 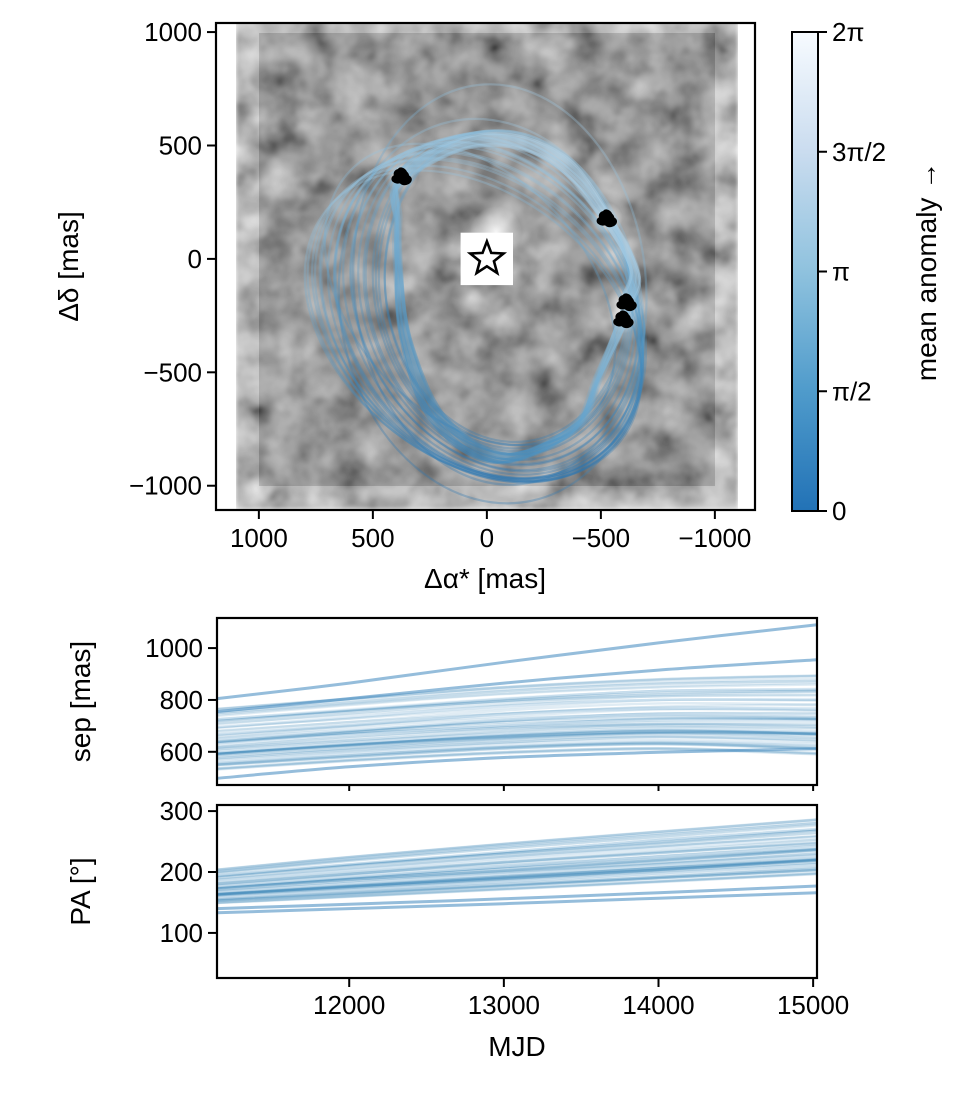 I want to click on pa-ylabel: PA [°], so click(x=80, y=891).